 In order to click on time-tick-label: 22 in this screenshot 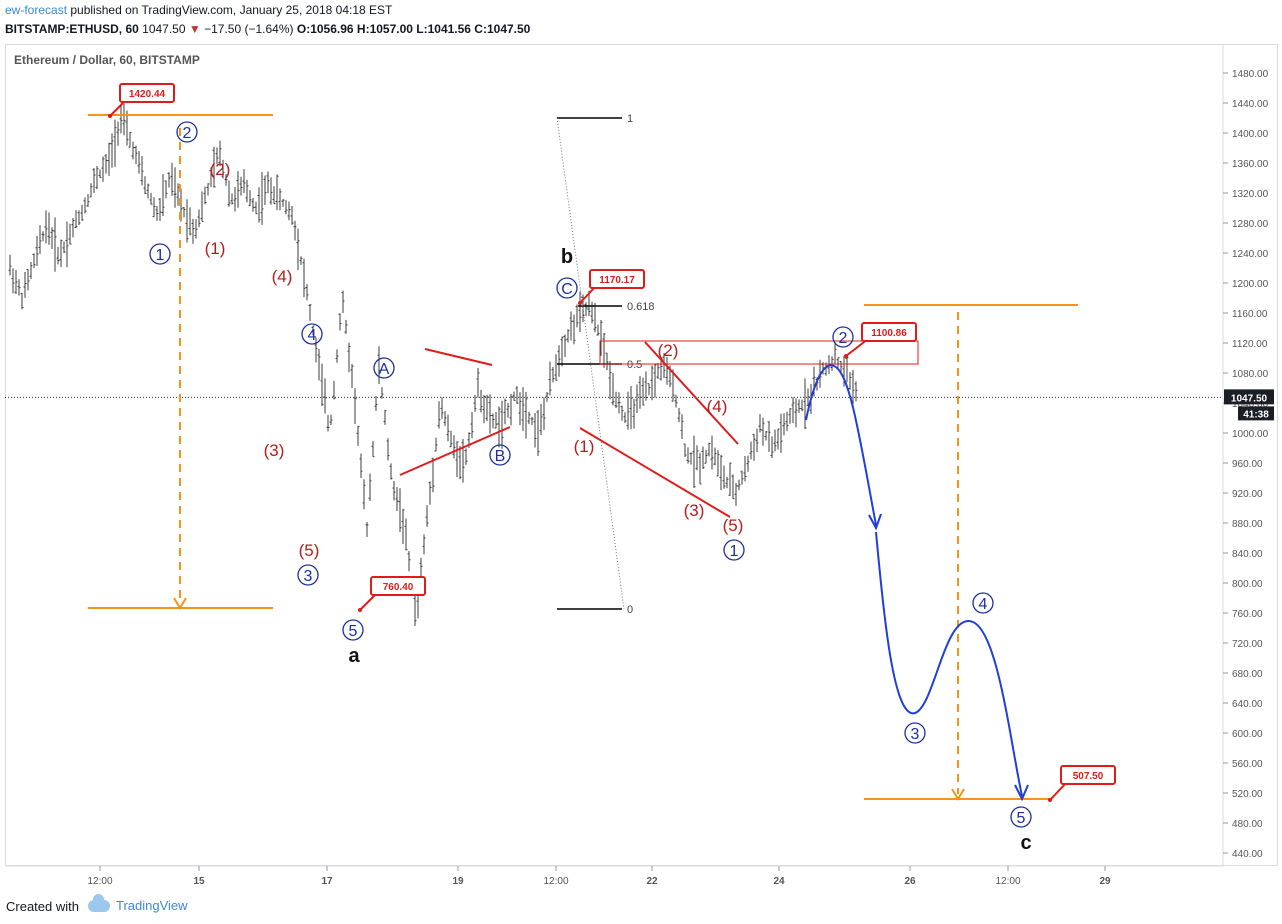, I will do `click(652, 881)`.